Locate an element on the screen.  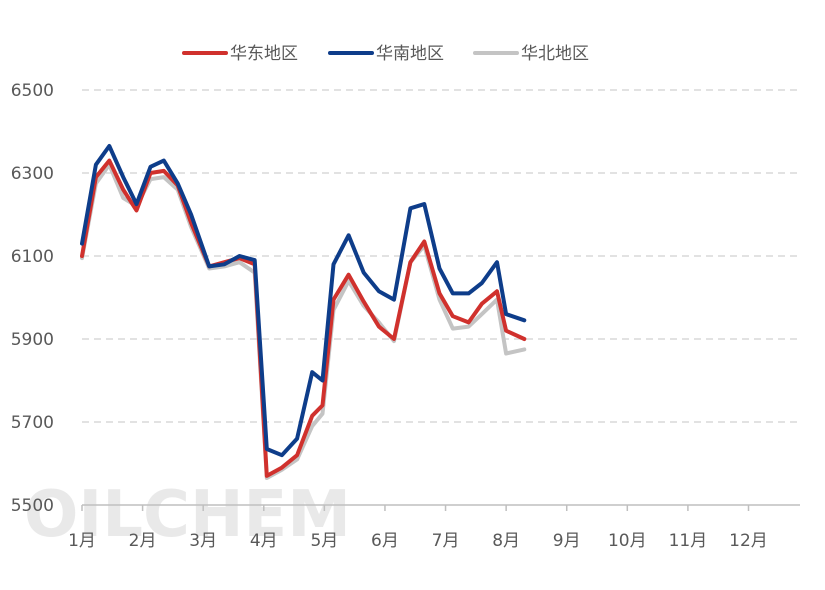
y-tick-label: 5500 is located at coordinates (32, 506).